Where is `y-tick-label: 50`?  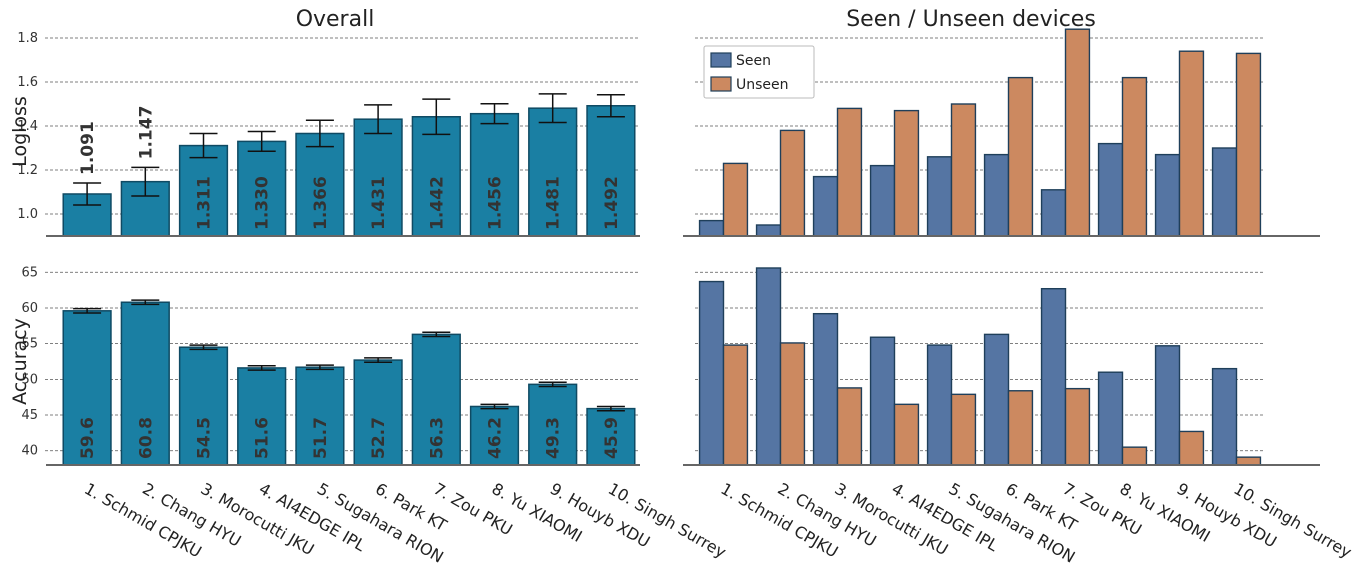 y-tick-label: 50 is located at coordinates (29, 379).